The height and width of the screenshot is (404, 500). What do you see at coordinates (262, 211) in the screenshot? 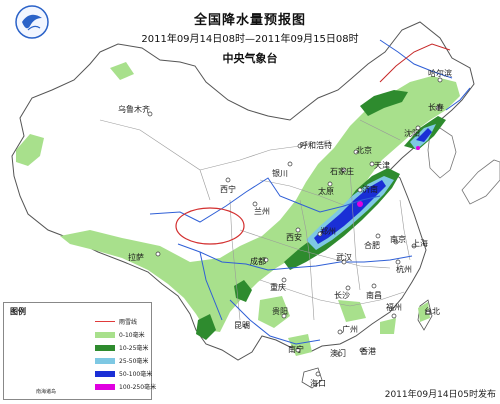
I see `city-label-lanzhou: 兰州` at bounding box center [262, 211].